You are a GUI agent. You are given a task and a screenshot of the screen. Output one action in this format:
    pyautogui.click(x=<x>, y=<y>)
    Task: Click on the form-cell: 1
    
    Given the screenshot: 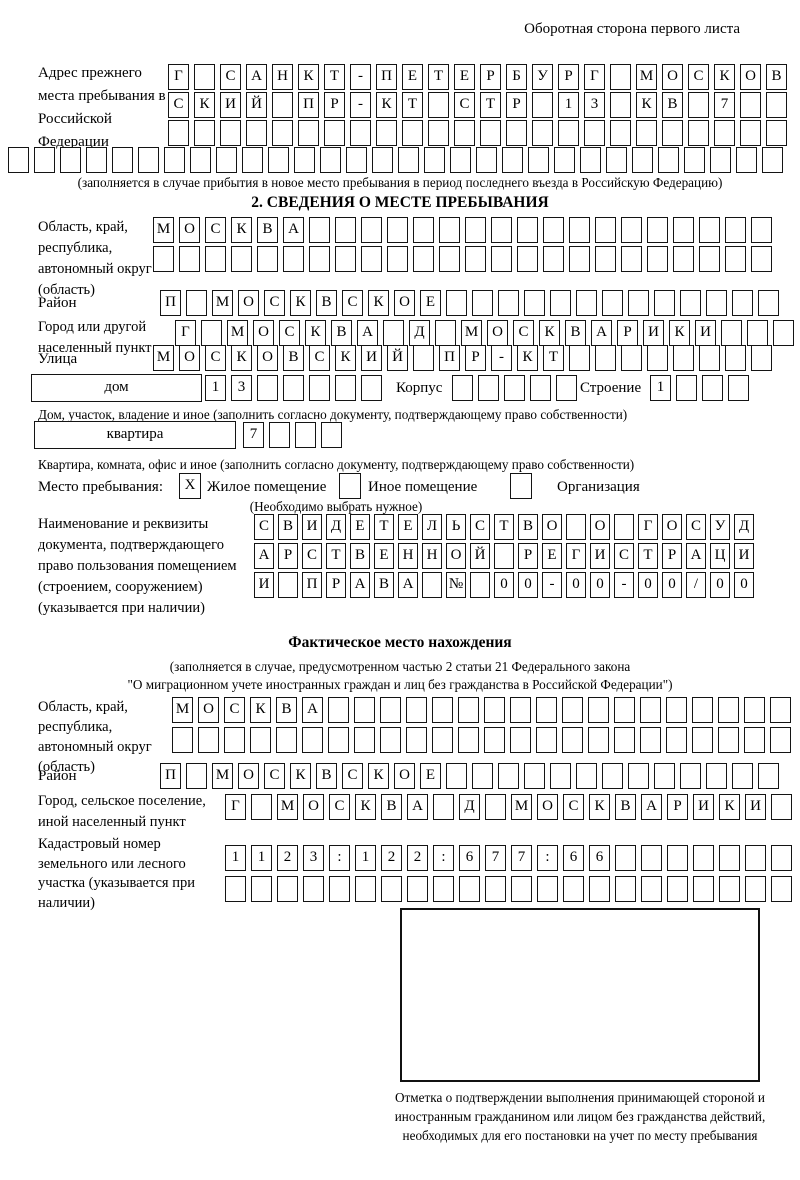 What is the action you would take?
    pyautogui.click(x=235, y=858)
    